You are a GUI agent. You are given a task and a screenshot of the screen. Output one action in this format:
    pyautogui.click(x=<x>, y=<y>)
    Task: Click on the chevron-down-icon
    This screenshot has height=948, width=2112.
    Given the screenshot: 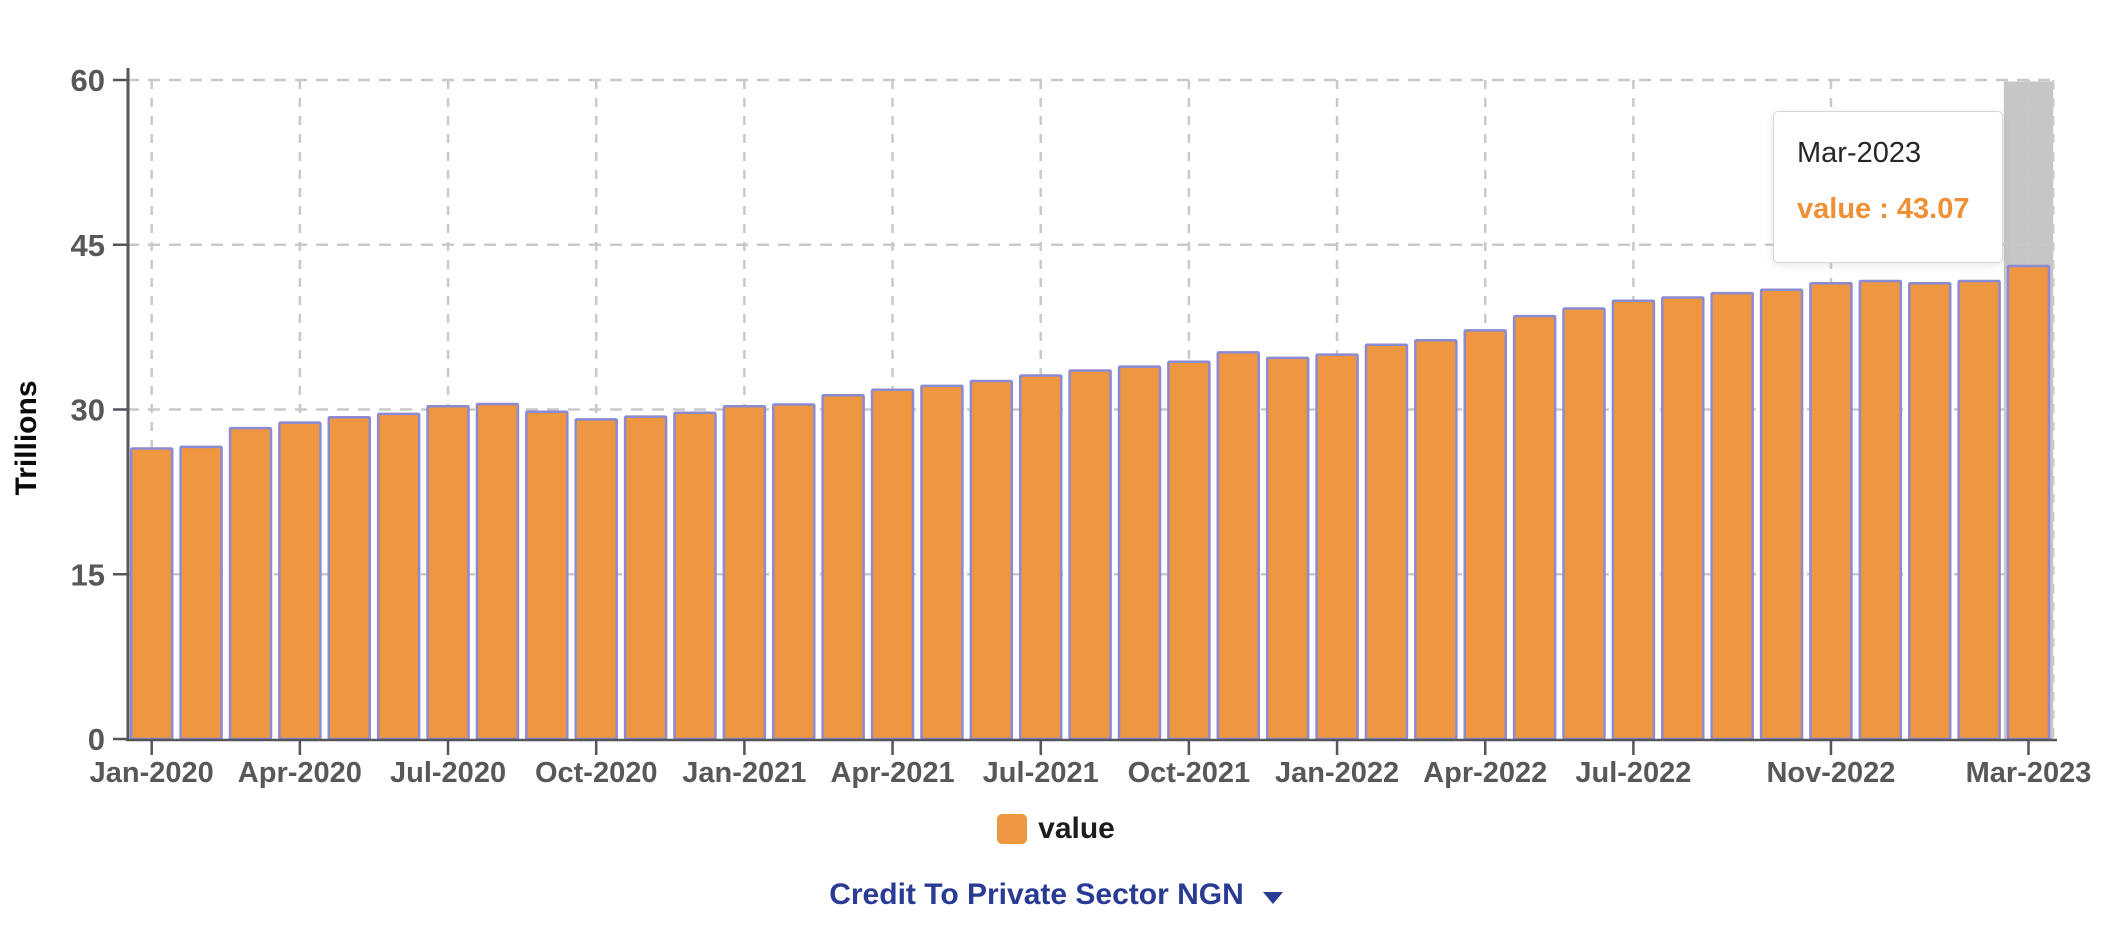 What is the action you would take?
    pyautogui.click(x=1272, y=897)
    